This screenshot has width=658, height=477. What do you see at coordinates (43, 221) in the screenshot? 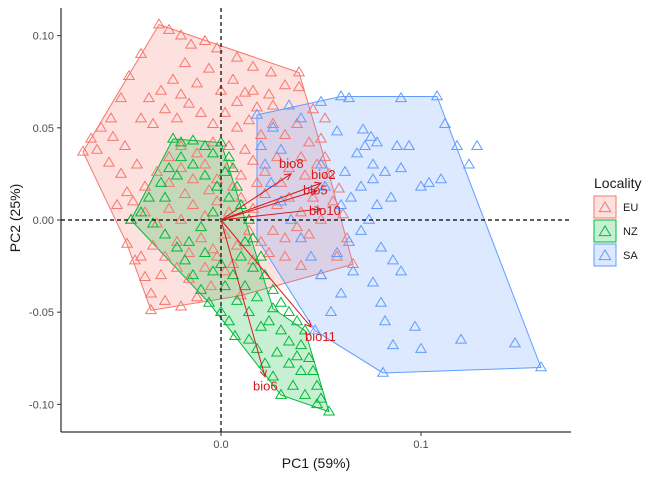
I see `y-tick-label: 0.00` at bounding box center [43, 221].